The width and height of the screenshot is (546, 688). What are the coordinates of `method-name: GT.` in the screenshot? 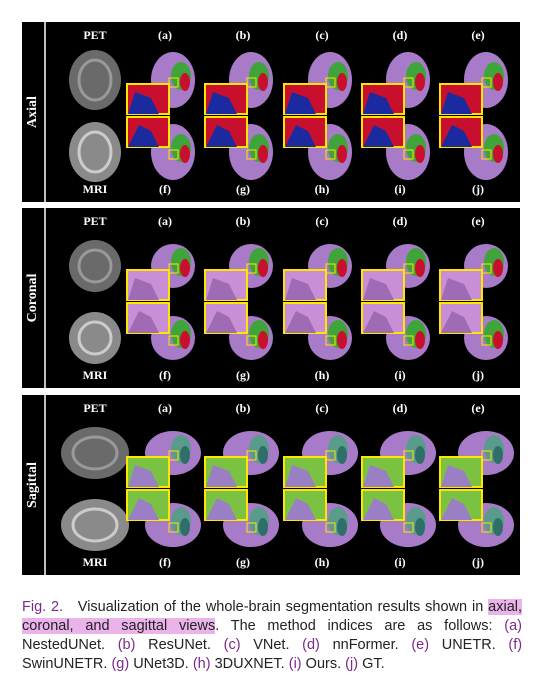 It's located at (373, 664).